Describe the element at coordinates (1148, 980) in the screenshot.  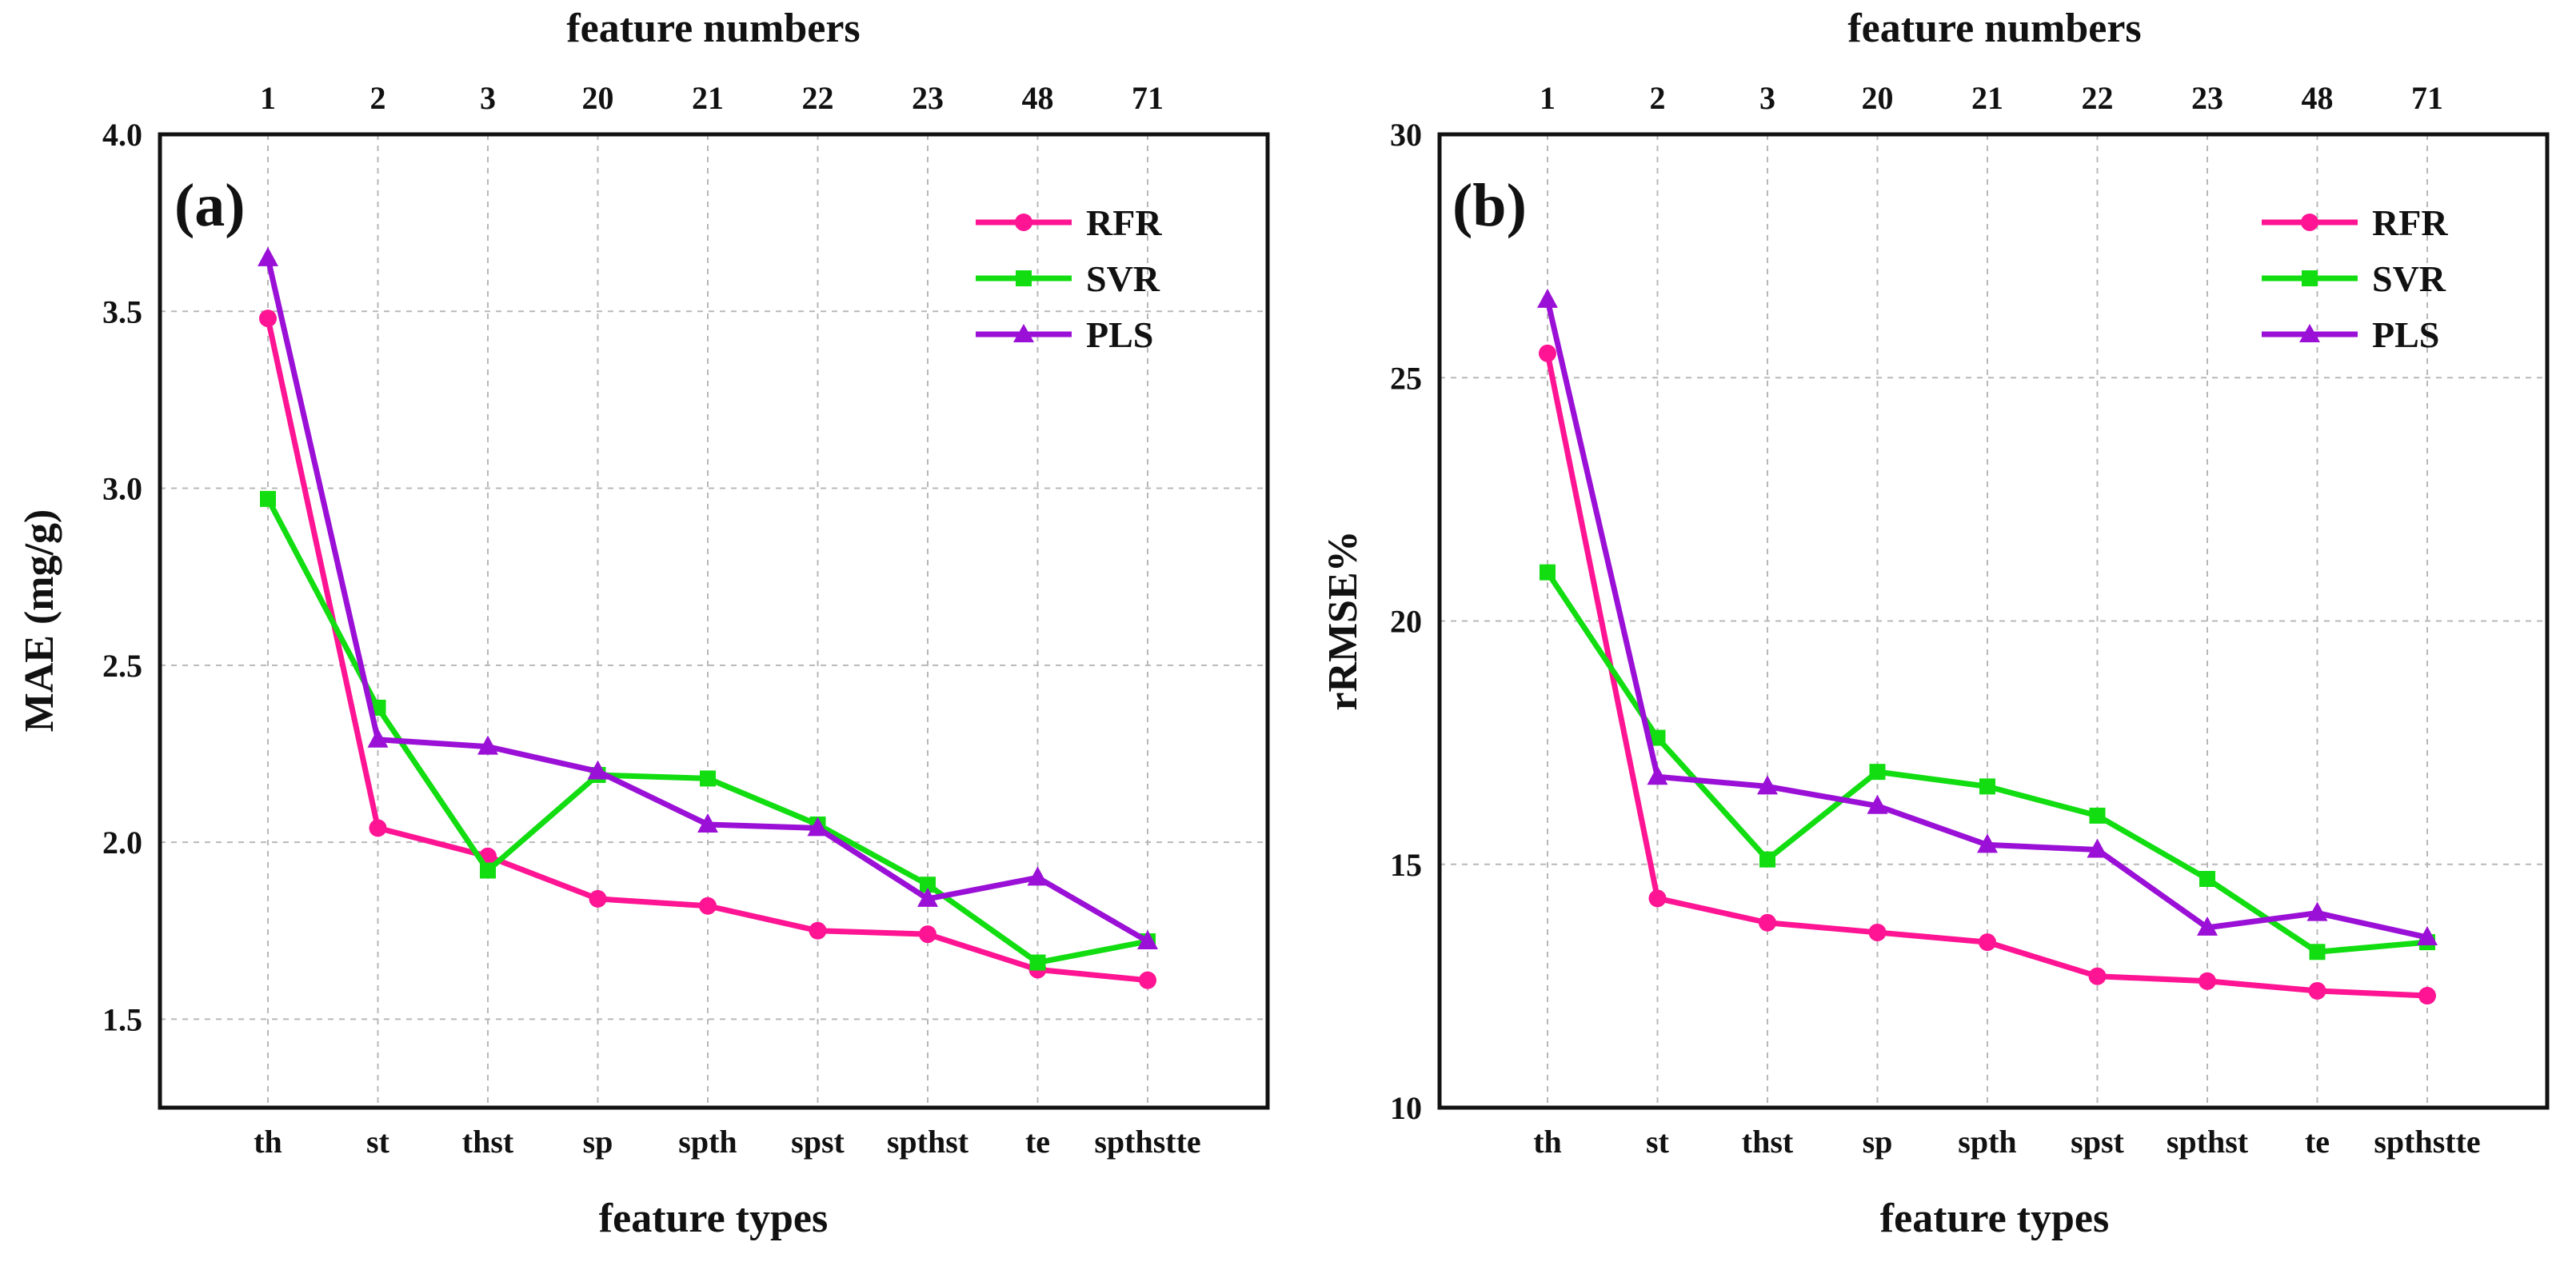
I see `panel-a-rfr-point-spthstte` at that location.